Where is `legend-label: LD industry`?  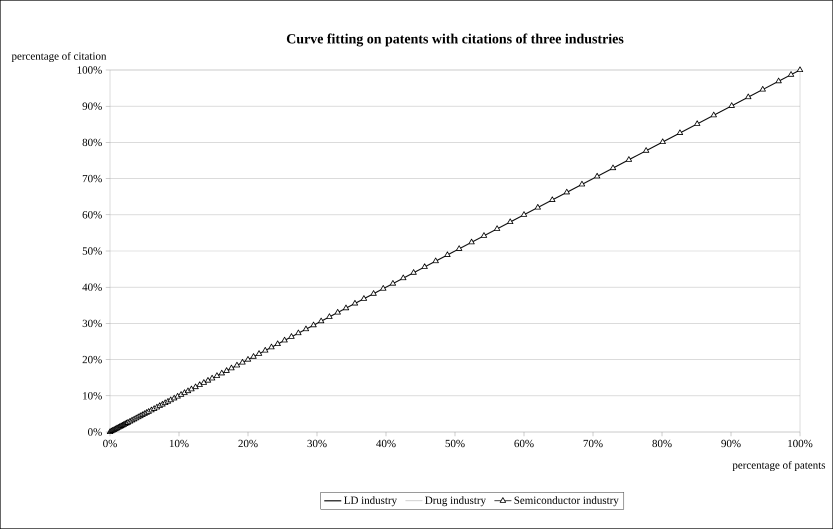
legend-label: LD industry is located at coordinates (371, 501).